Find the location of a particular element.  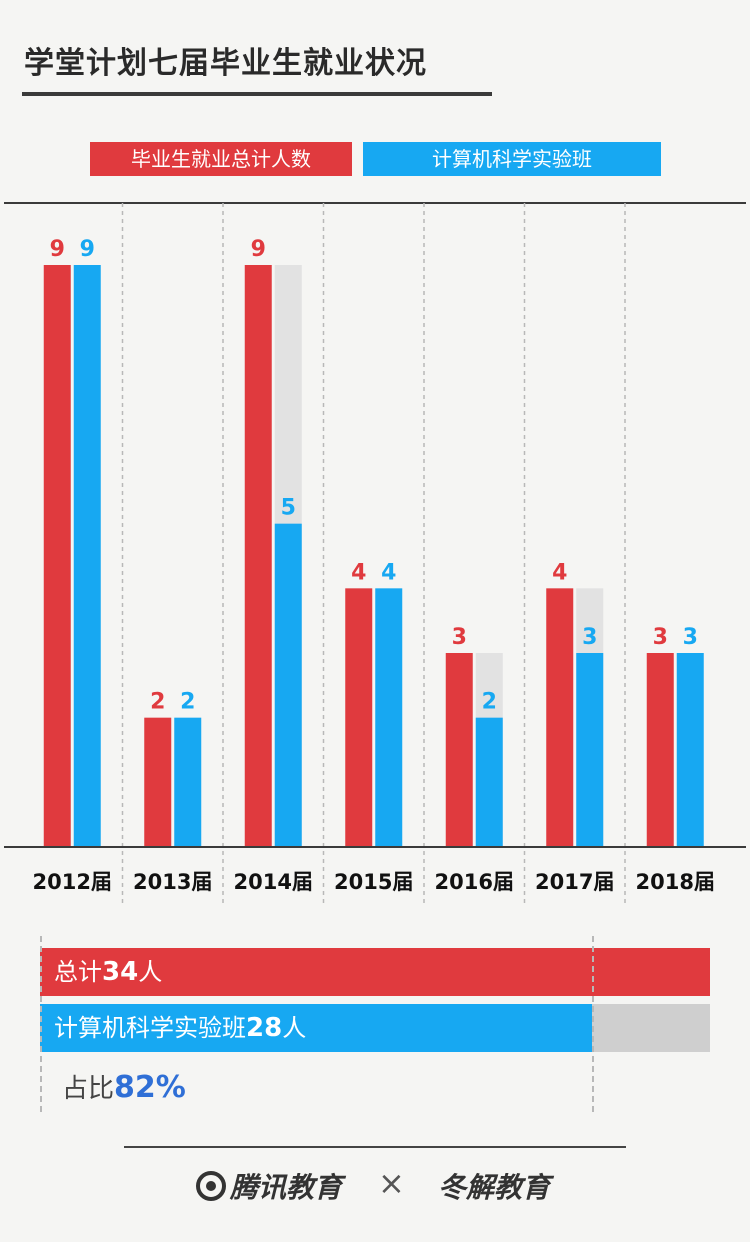

summary-cs-prefix: 计算机科学实验班 is located at coordinates (150, 1028).